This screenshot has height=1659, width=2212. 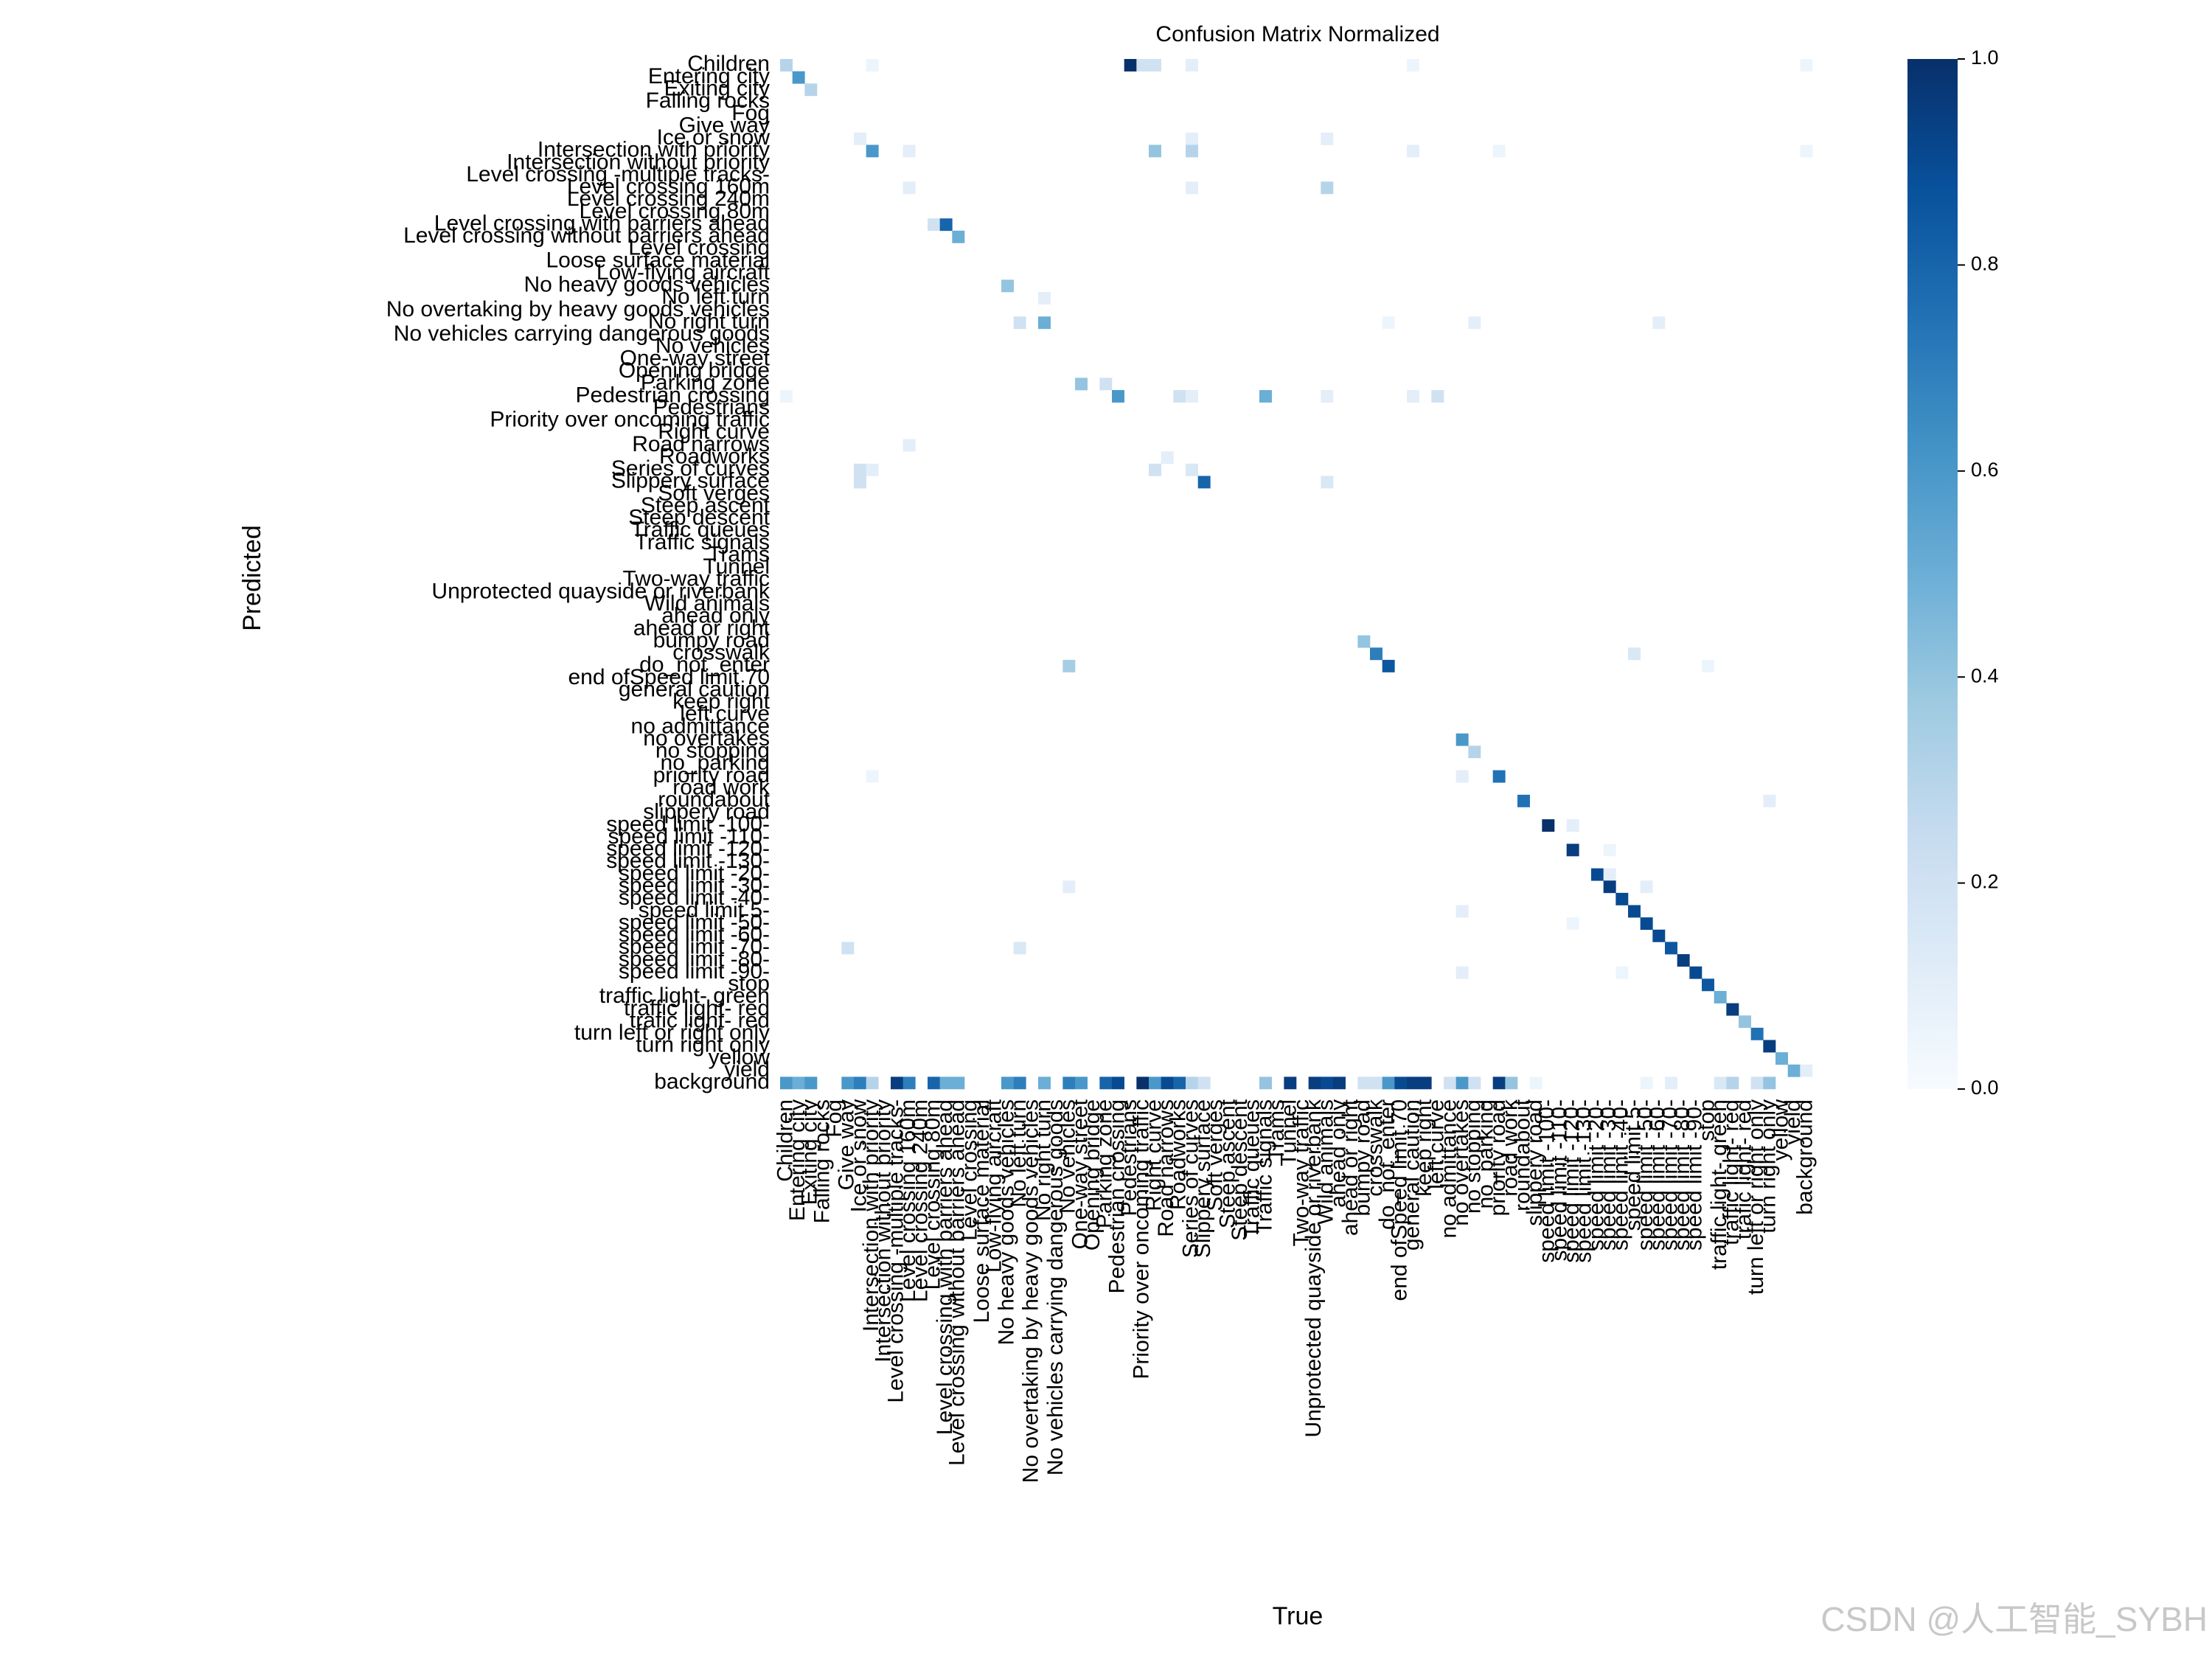 I want to click on x-tick-label: speed limit -60-, so click(x=1658, y=1175).